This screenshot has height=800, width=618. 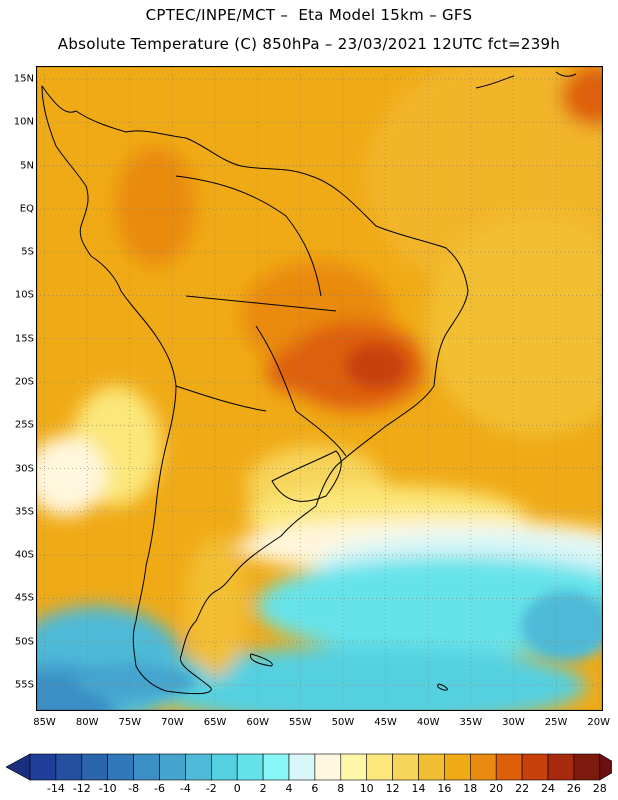 What do you see at coordinates (522, 788) in the screenshot?
I see `colorbar-tick-label: 22` at bounding box center [522, 788].